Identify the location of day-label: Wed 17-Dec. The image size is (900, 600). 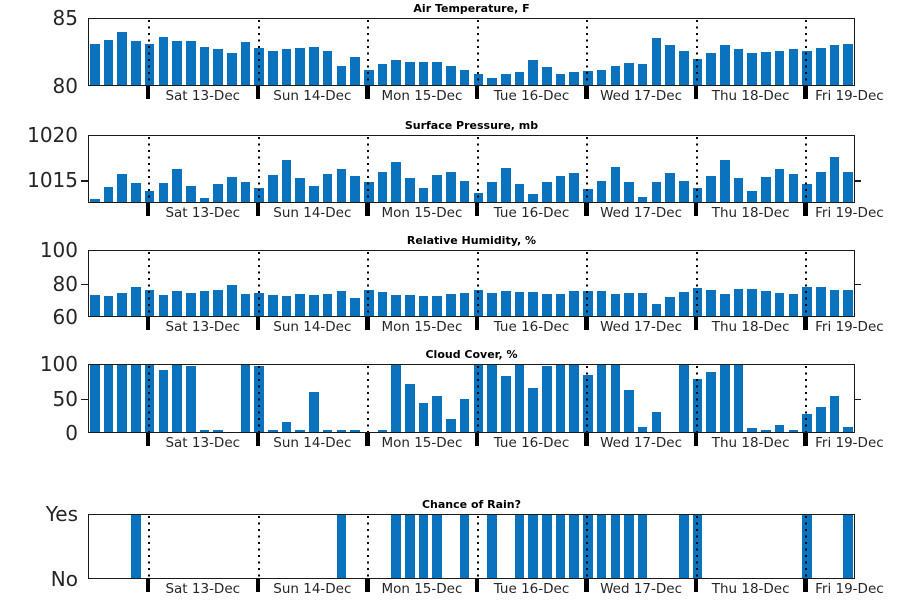
(641, 443).